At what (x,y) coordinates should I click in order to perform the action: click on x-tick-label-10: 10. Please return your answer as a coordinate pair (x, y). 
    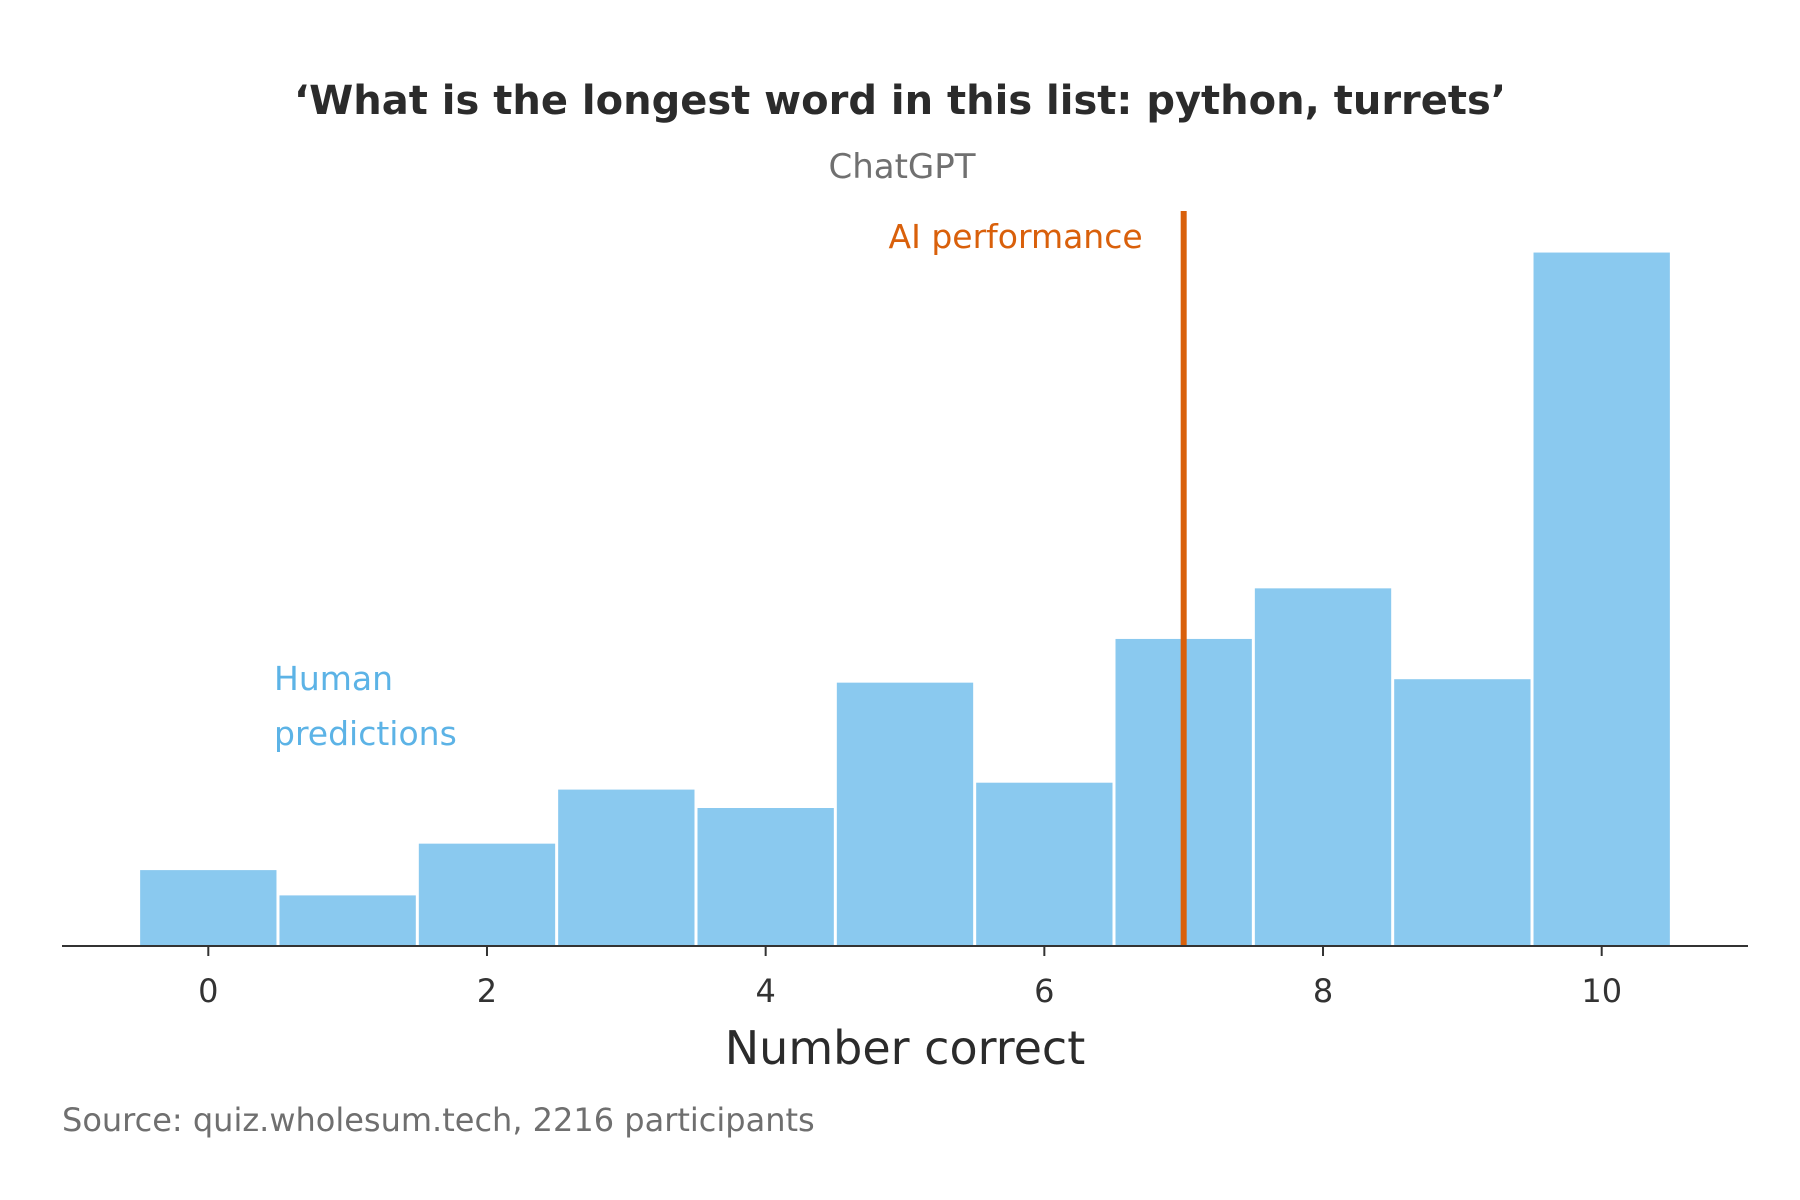
    Looking at the image, I should click on (1601, 991).